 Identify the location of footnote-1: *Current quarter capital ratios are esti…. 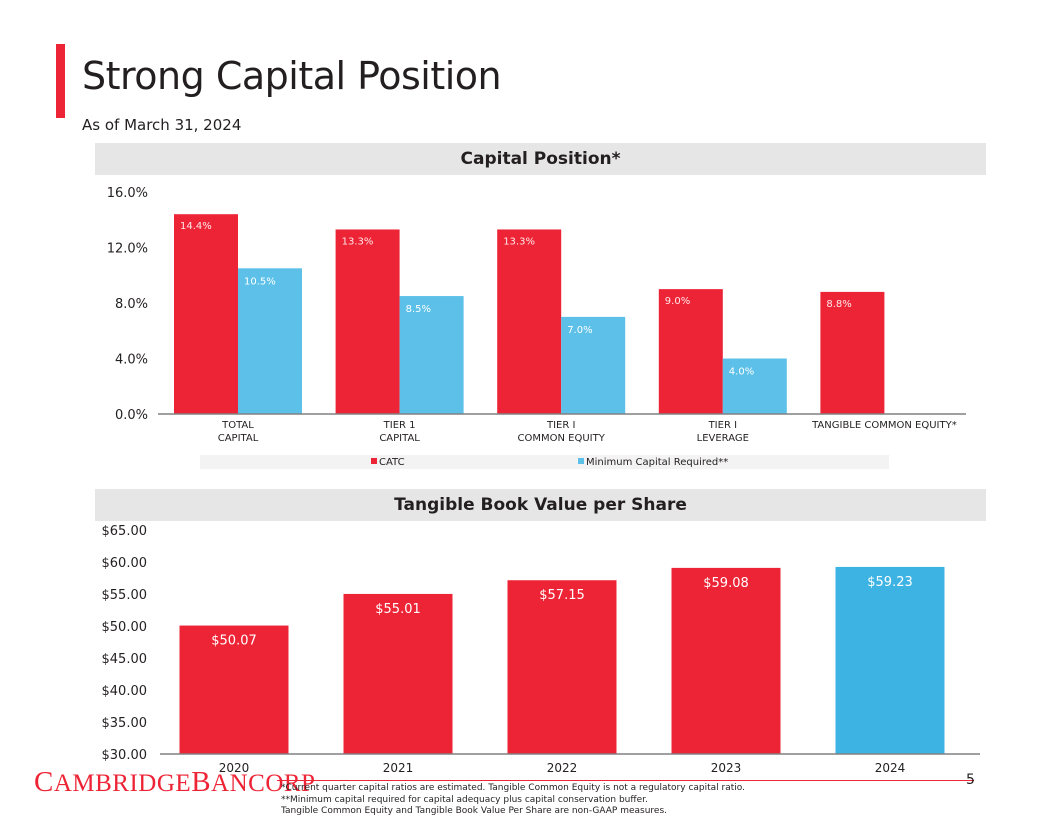
(513, 788).